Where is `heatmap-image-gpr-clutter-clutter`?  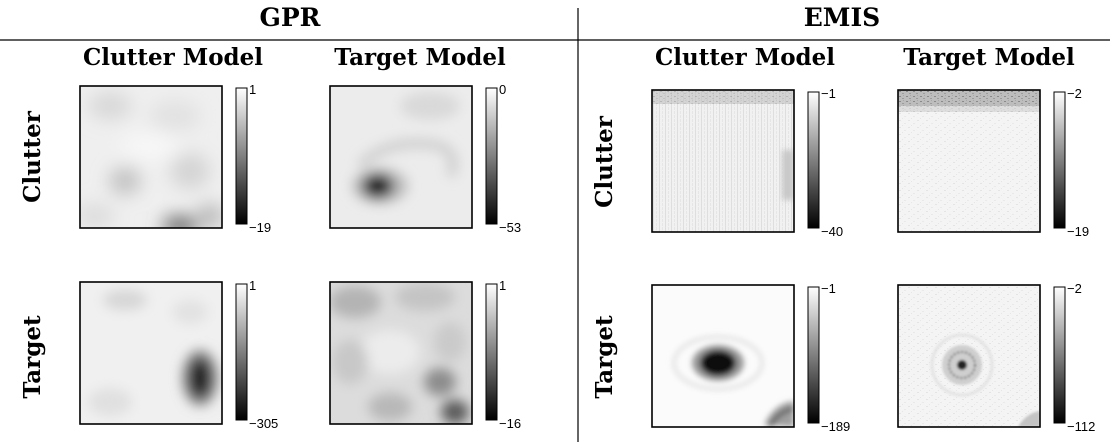 heatmap-image-gpr-clutter-clutter is located at coordinates (151, 157).